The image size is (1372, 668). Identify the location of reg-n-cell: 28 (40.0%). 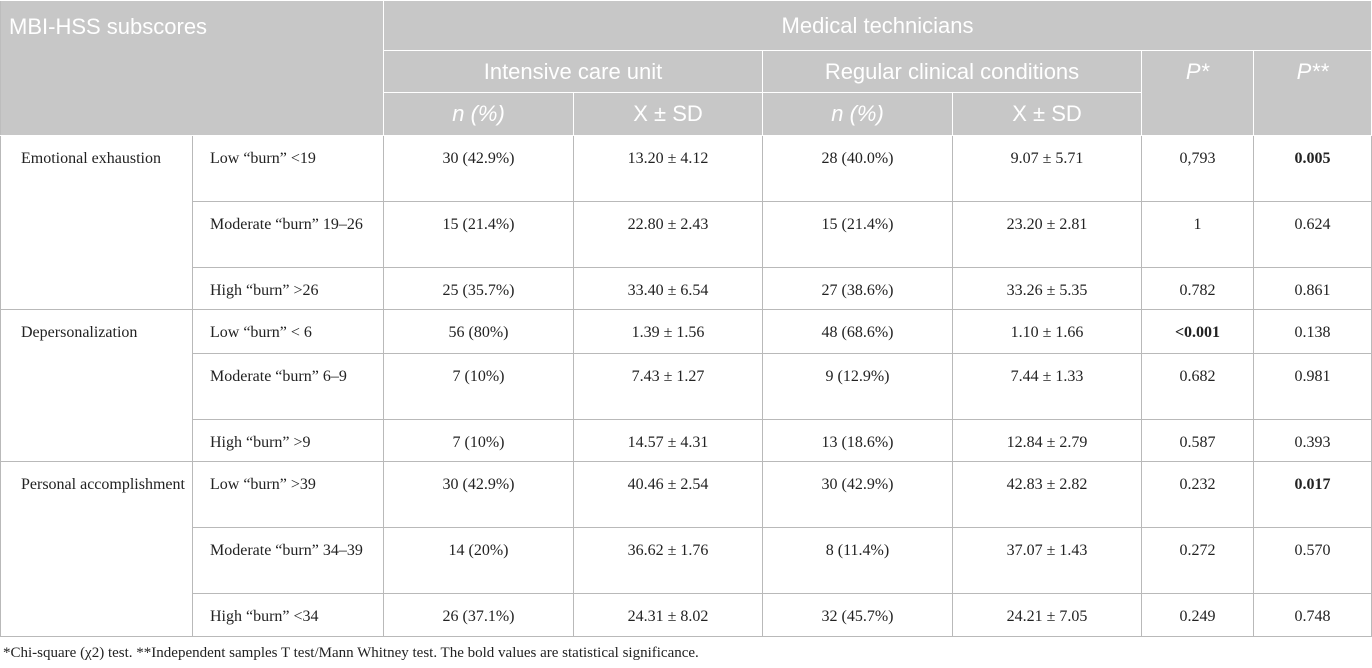
(857, 168).